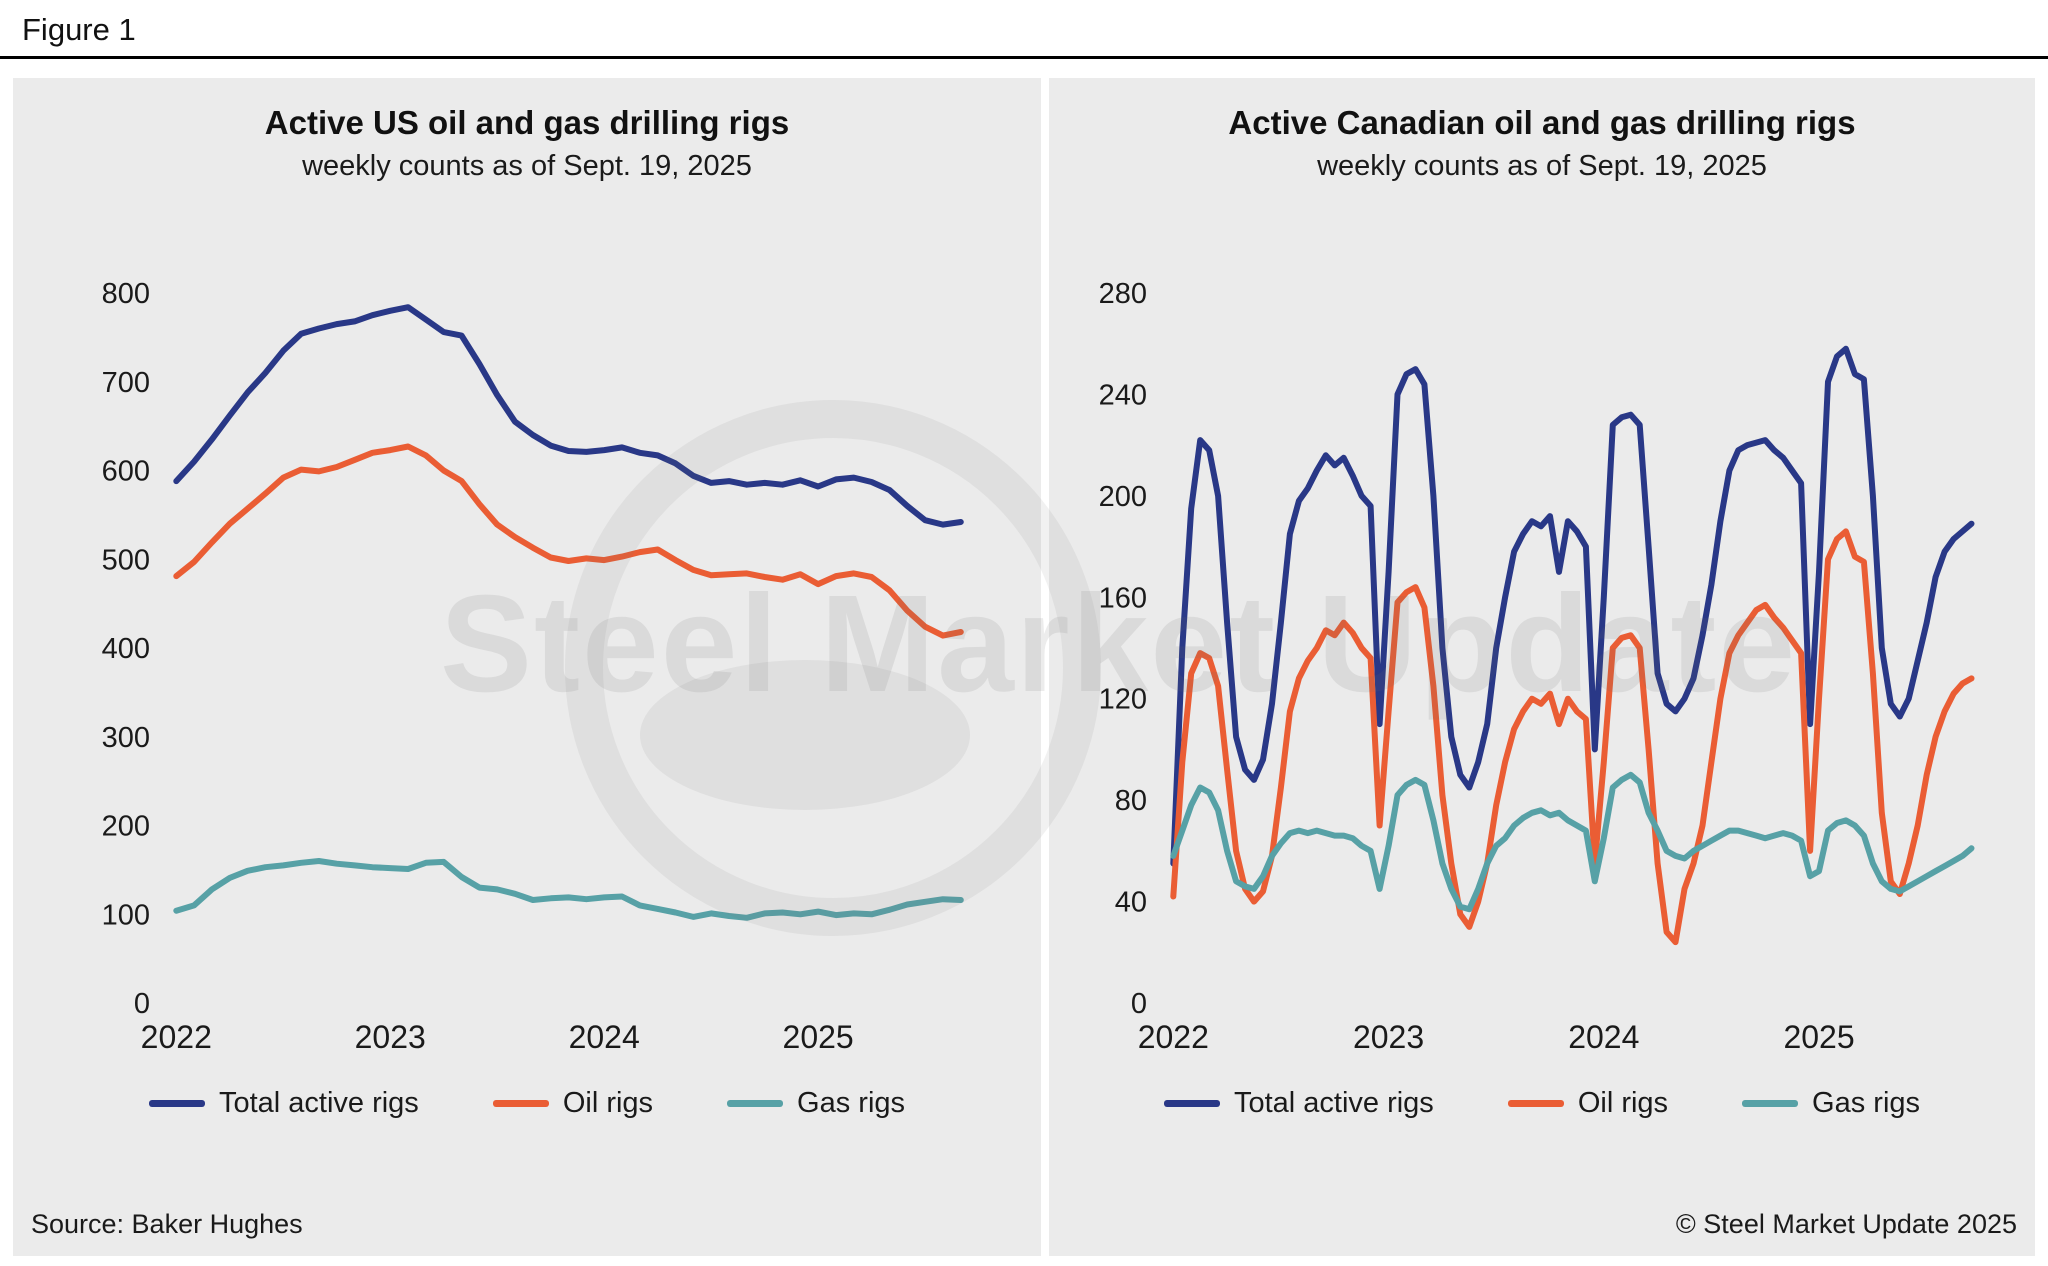 This screenshot has width=2048, height=1266. I want to click on y-tick-label: 700, so click(126, 383).